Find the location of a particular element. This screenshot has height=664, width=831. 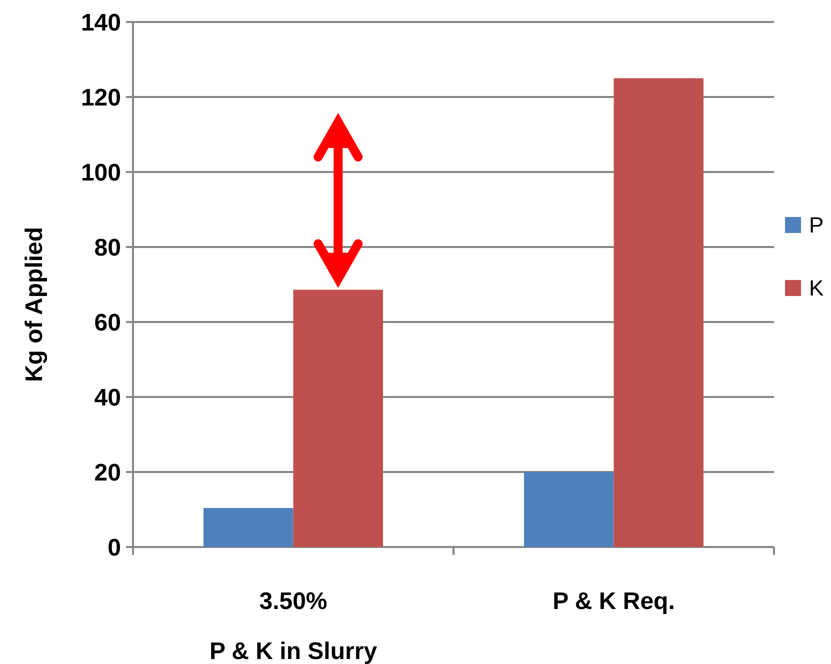

y-tick-label: 0 is located at coordinates (114, 548).